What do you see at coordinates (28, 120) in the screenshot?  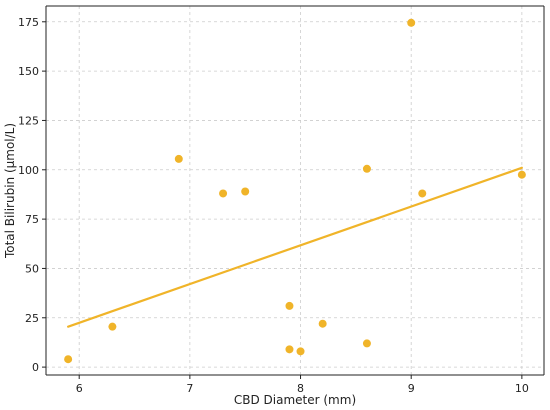 I see `y-tick-label: 125` at bounding box center [28, 120].